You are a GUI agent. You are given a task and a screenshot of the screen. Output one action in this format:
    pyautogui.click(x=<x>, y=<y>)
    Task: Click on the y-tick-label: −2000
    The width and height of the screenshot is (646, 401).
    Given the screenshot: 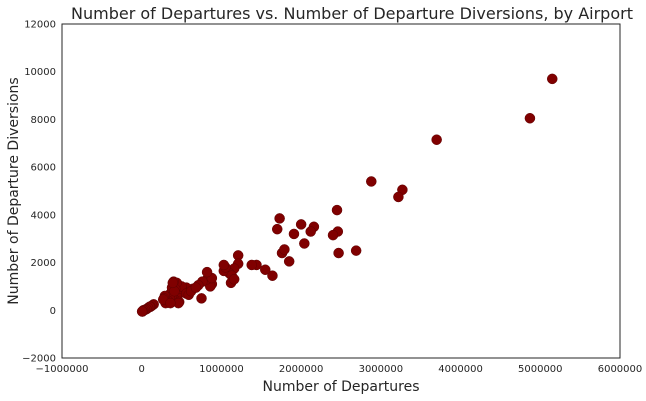 What is the action you would take?
    pyautogui.click(x=39, y=359)
    